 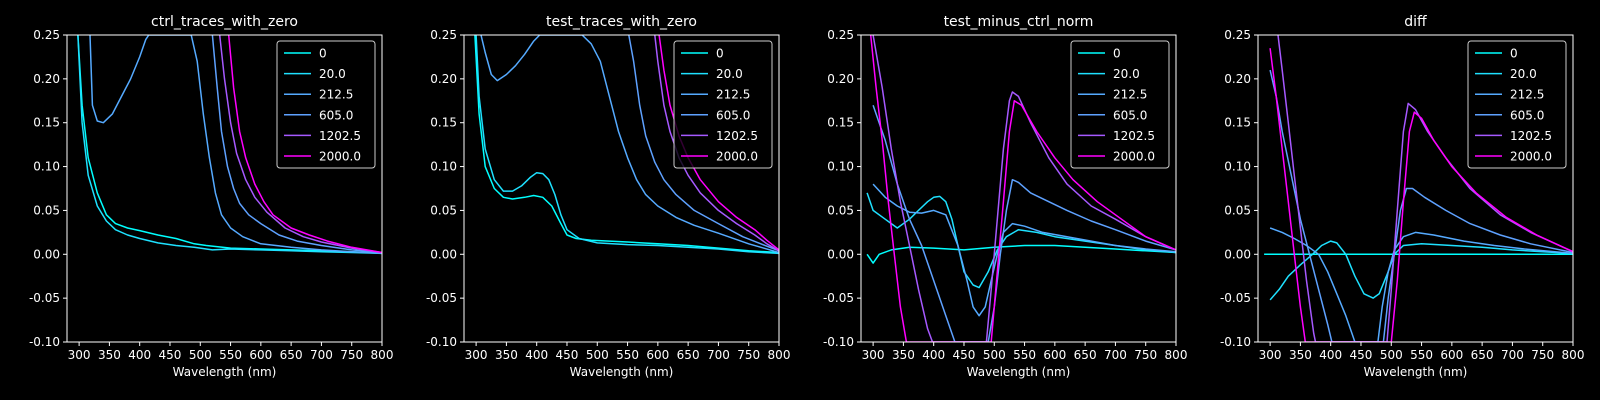 What do you see at coordinates (1237, 210) in the screenshot?
I see `y-tick-label: 0.05` at bounding box center [1237, 210].